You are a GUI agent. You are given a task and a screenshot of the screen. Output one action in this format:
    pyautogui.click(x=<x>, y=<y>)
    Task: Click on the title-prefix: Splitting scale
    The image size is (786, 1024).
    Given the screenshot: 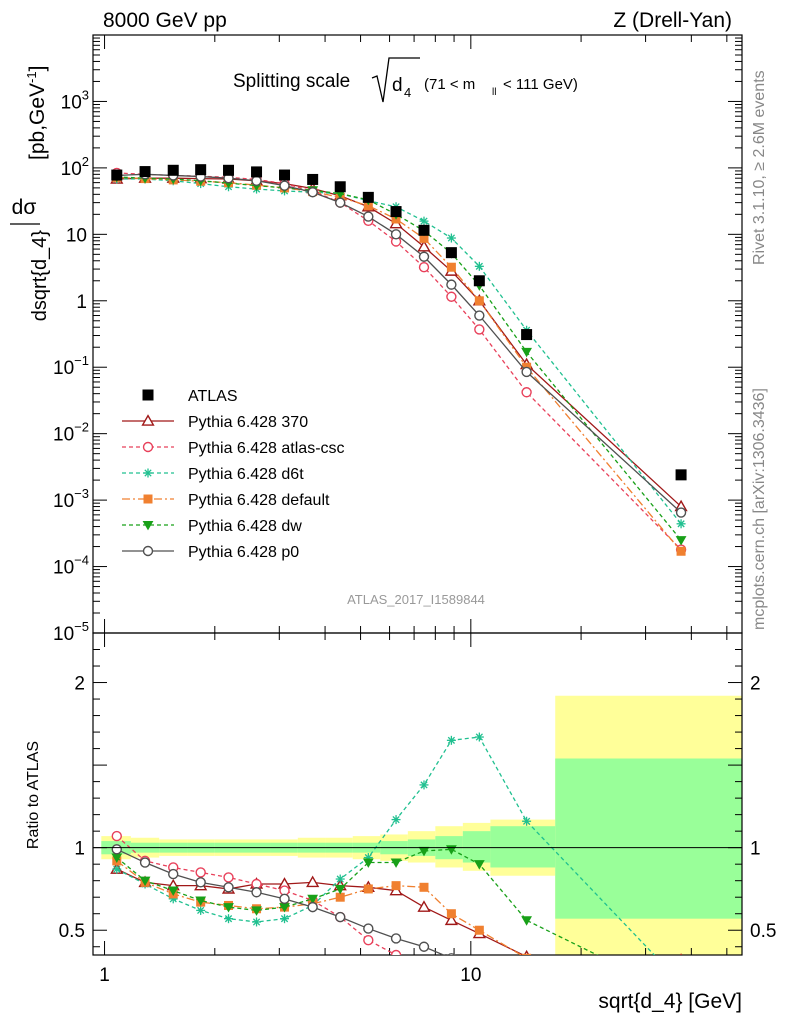 What is the action you would take?
    pyautogui.click(x=291, y=81)
    